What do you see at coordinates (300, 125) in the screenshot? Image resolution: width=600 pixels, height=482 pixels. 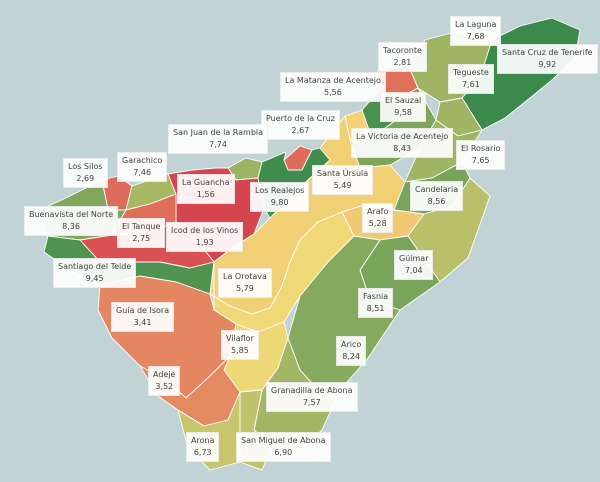 I see `label-puerto-de-la-cruz: Puerto de la Cruz 2,67` at bounding box center [300, 125].